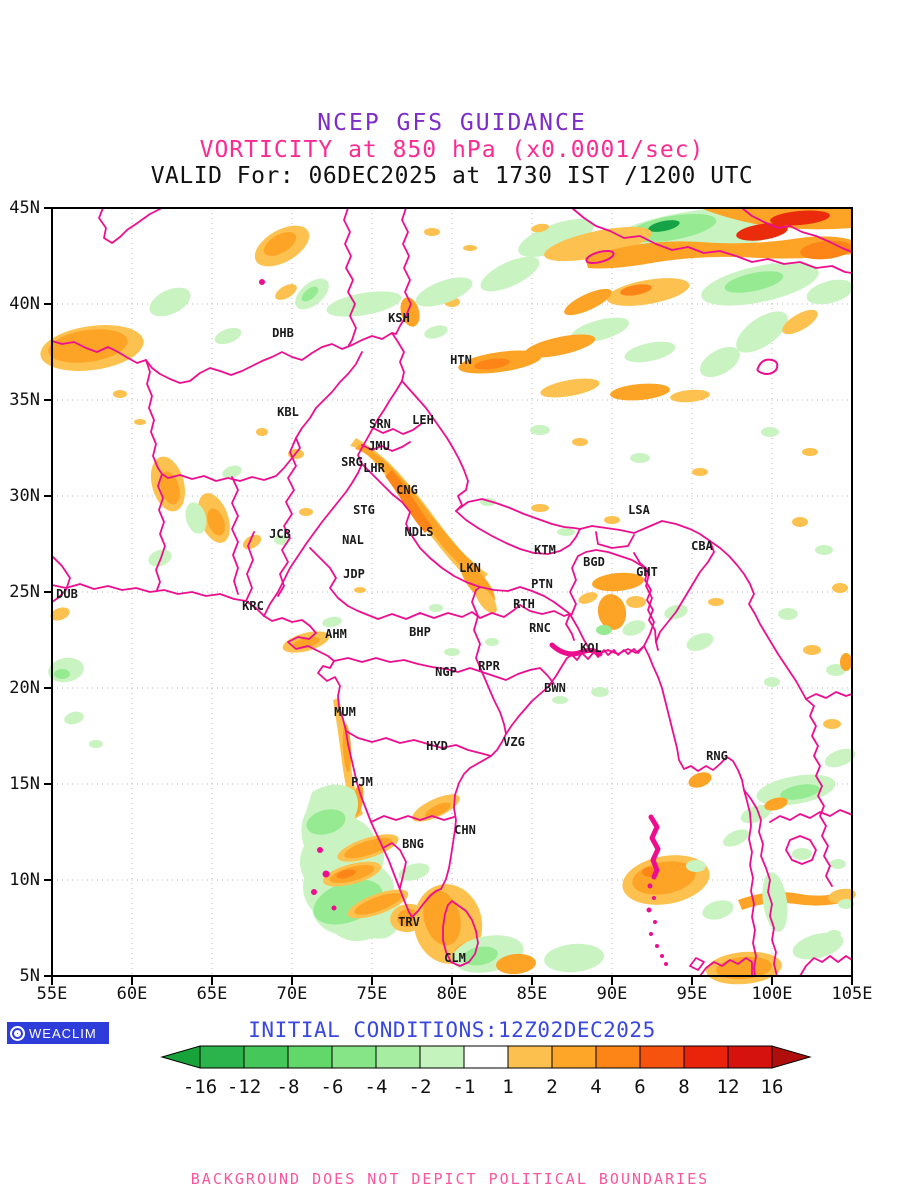 The width and height of the screenshot is (900, 1200). Describe the element at coordinates (376, 1087) in the screenshot. I see `colorbar-tick-label: -4` at that location.